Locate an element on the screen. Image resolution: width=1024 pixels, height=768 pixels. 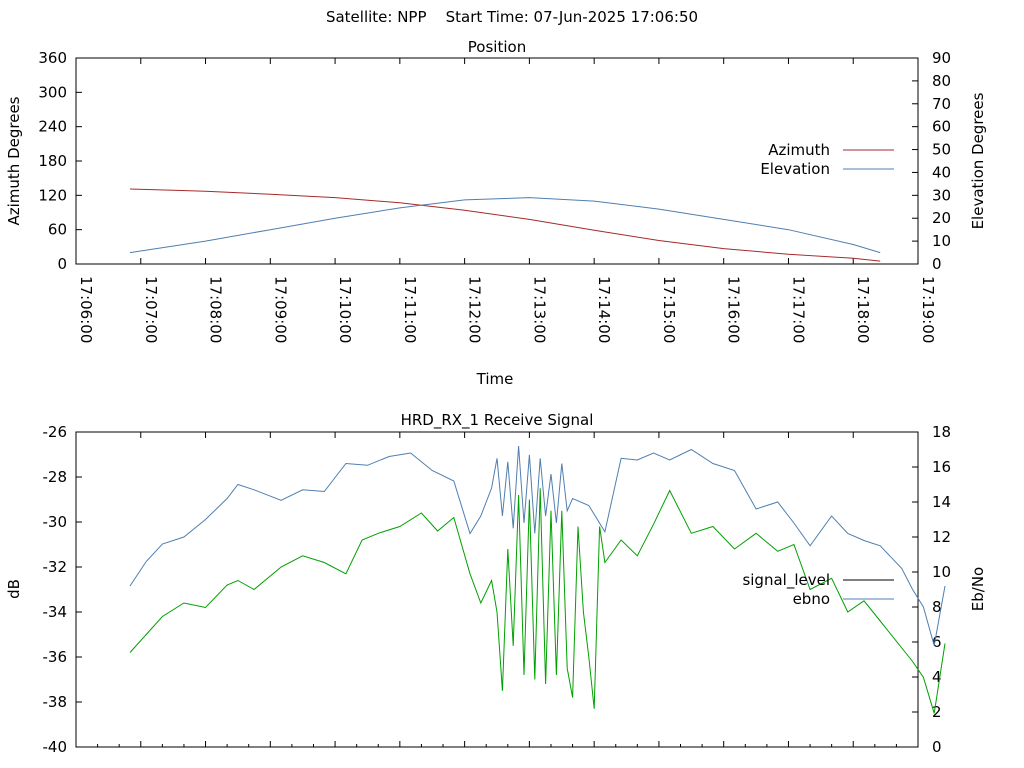
azimuth-line is located at coordinates (505, 225).